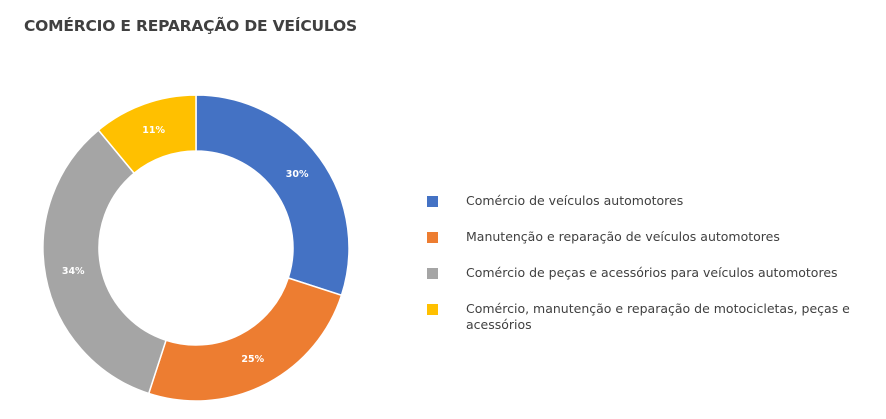  I want to click on slice-value-label-2: 25%, so click(252, 359).